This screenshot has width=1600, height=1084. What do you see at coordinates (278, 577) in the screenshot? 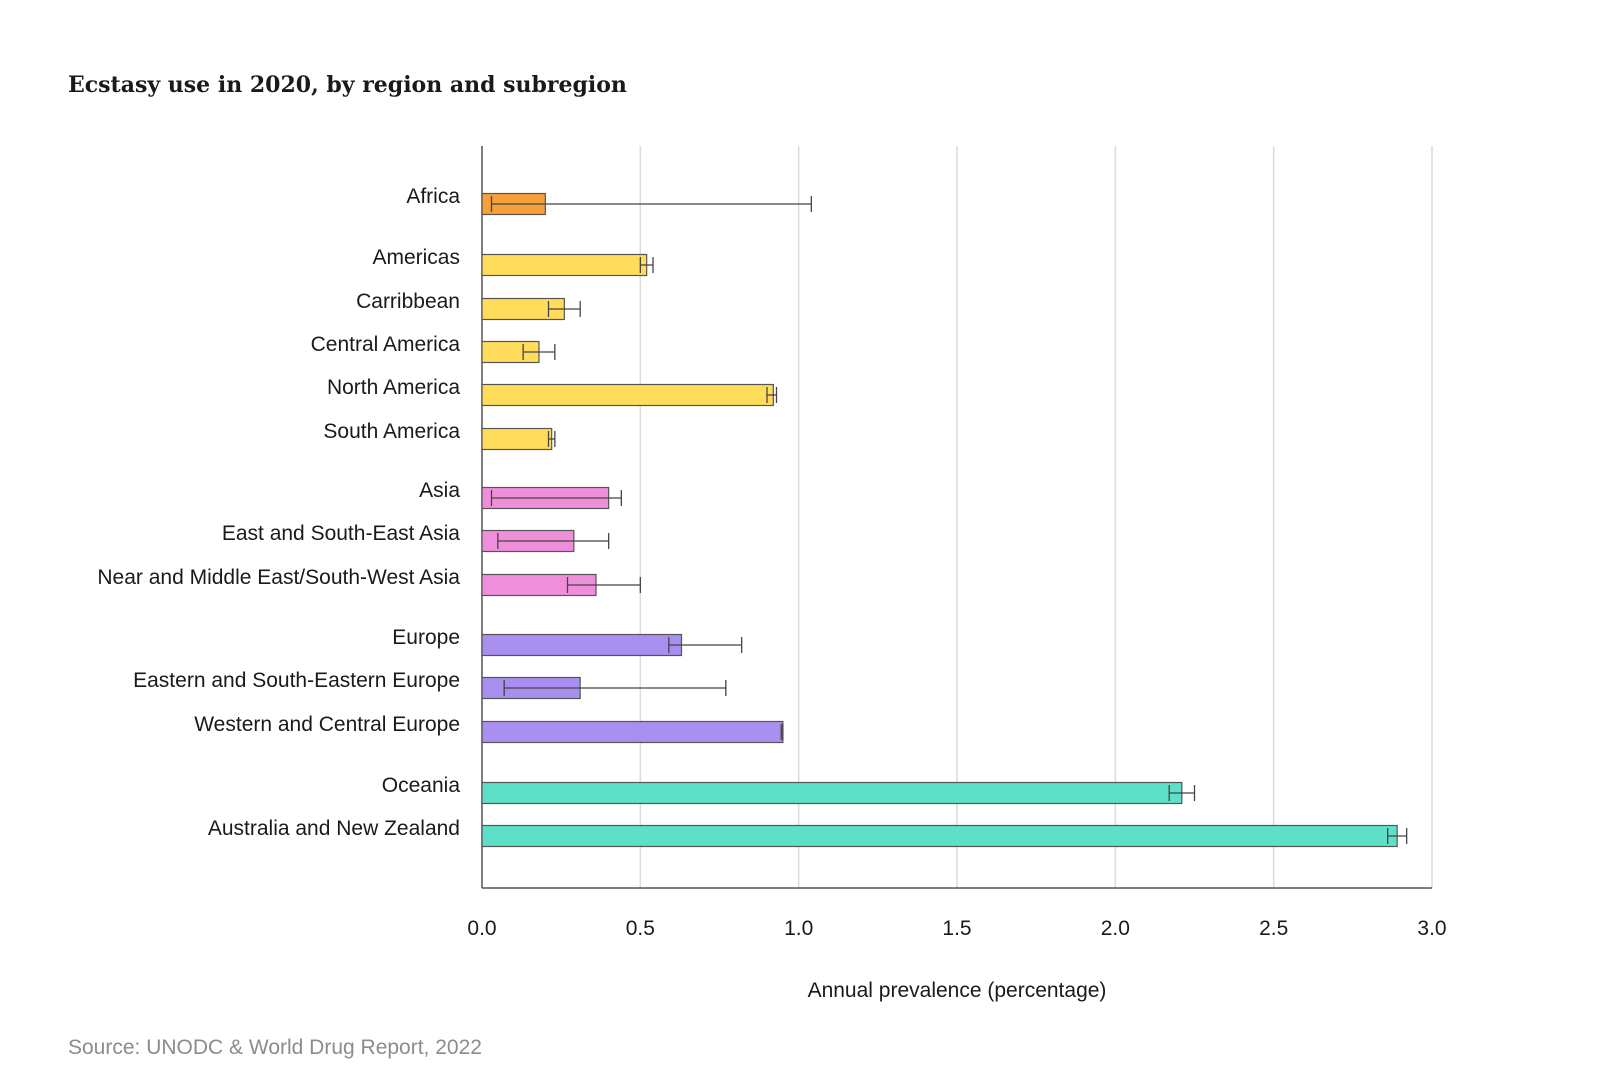
I see `category-label: Near and Middle East/South-West Asia` at bounding box center [278, 577].